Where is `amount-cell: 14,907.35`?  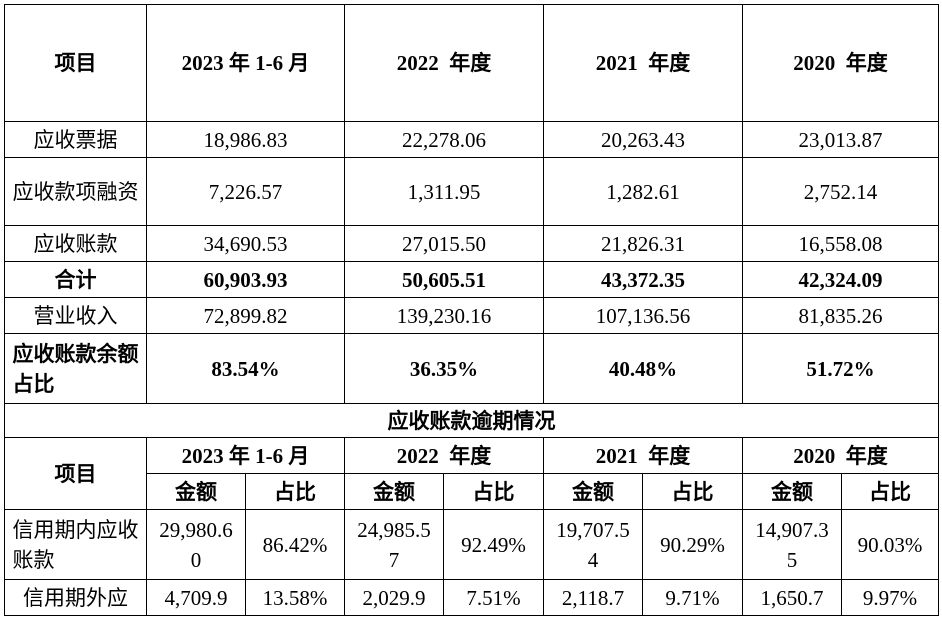 amount-cell: 14,907.35 is located at coordinates (792, 544).